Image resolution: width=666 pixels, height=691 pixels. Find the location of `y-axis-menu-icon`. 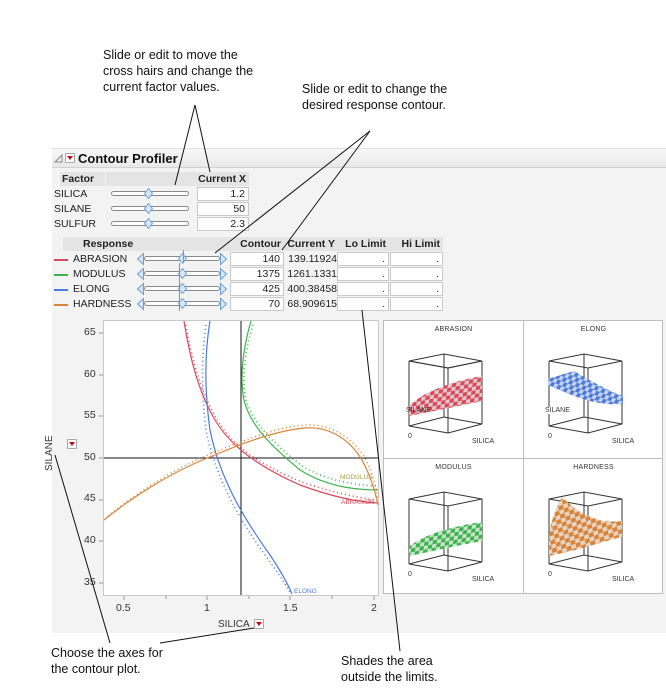

y-axis-menu-icon is located at coordinates (72, 444).